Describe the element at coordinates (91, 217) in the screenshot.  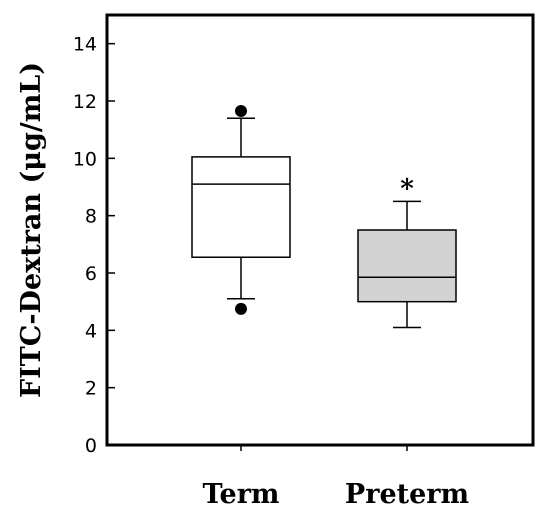
I see `y-tick-label: 8` at that location.